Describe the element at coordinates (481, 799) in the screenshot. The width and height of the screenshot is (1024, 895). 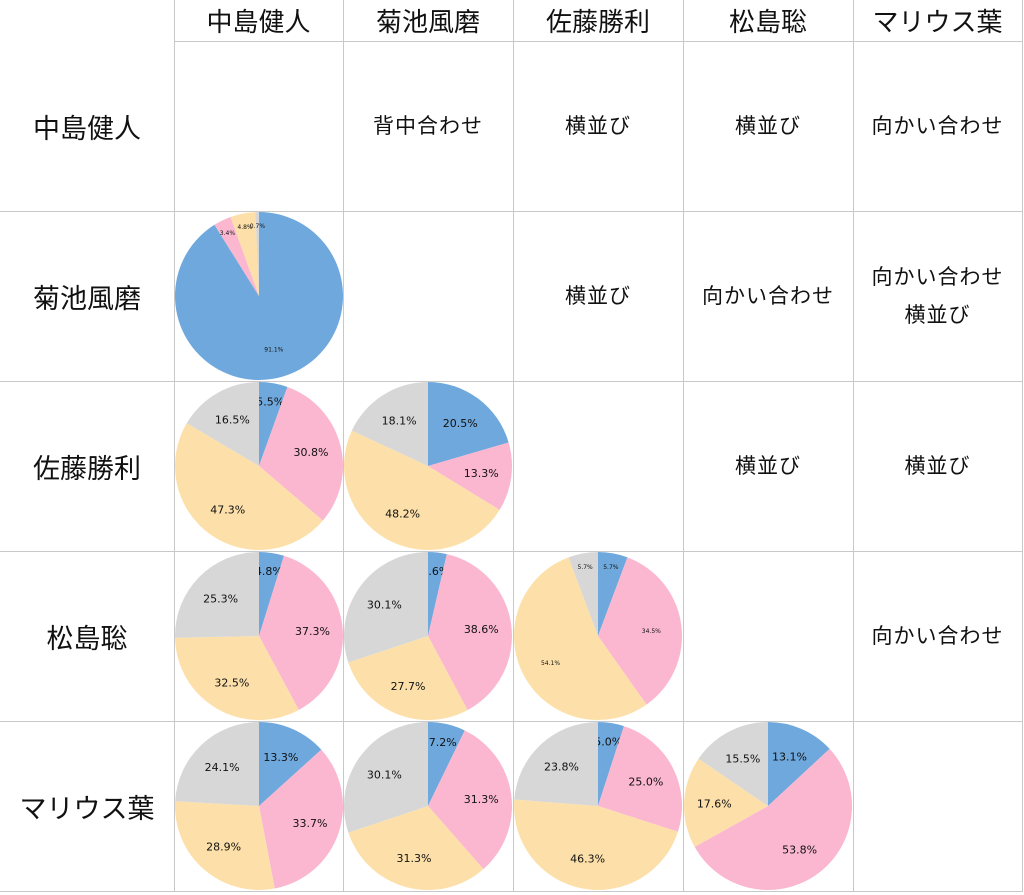
I see `pie-slice-label: 31.3%` at that location.